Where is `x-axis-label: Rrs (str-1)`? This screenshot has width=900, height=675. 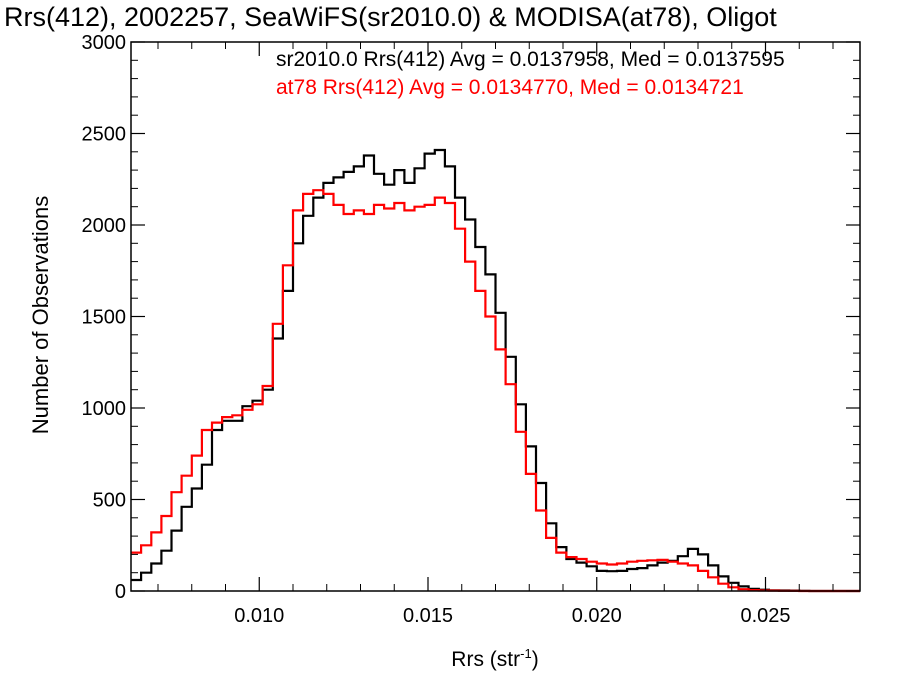 x-axis-label: Rrs (str-1) is located at coordinates (494, 659).